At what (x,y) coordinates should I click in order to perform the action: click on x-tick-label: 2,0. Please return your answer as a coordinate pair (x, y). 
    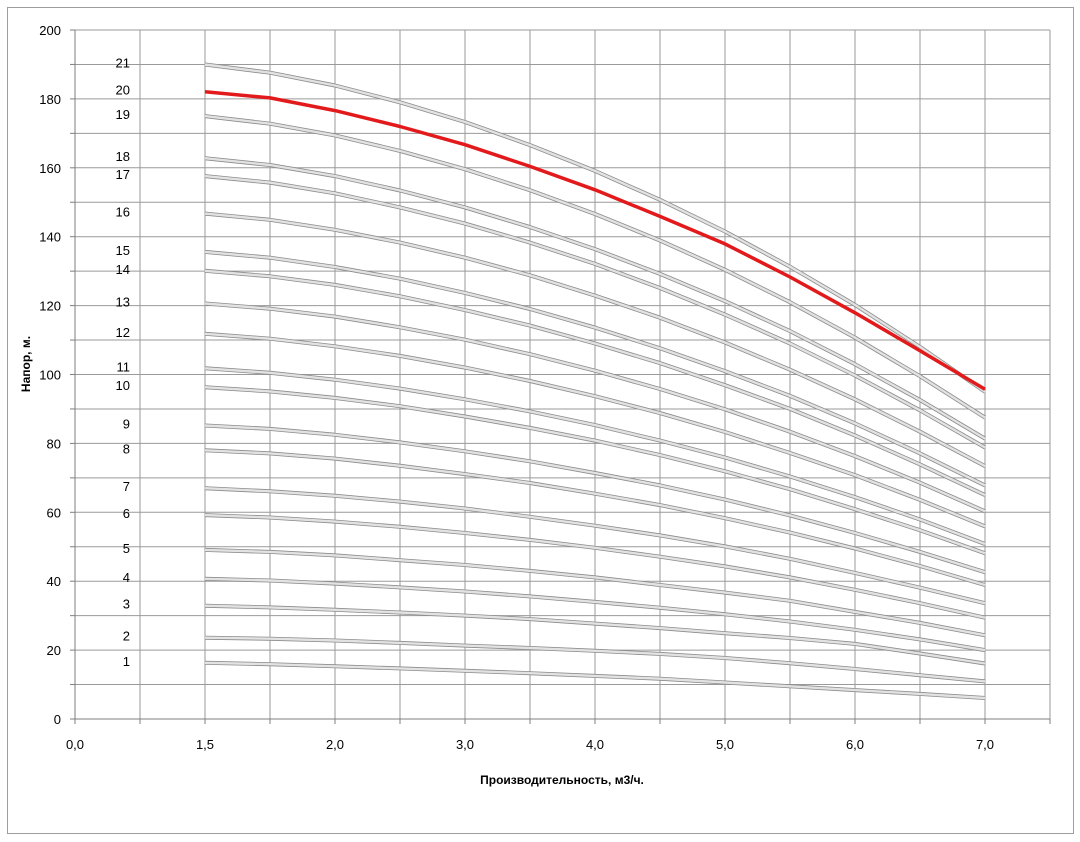
    Looking at the image, I should click on (335, 744).